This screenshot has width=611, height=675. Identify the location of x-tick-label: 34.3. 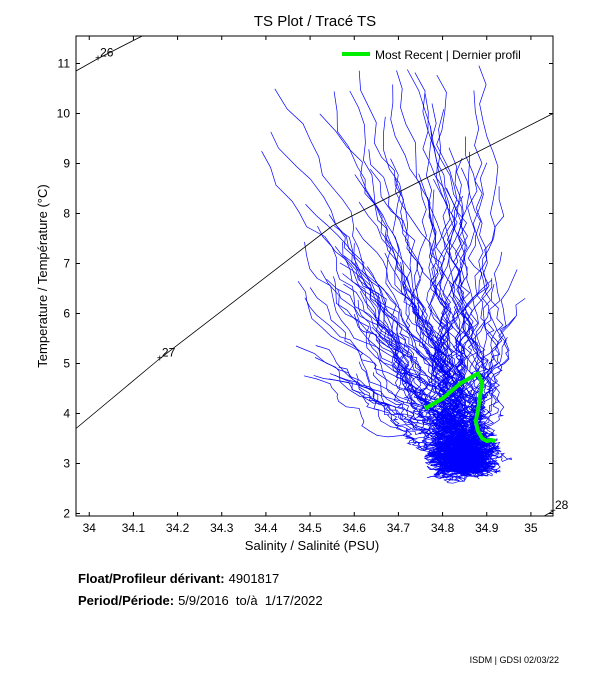
(222, 528).